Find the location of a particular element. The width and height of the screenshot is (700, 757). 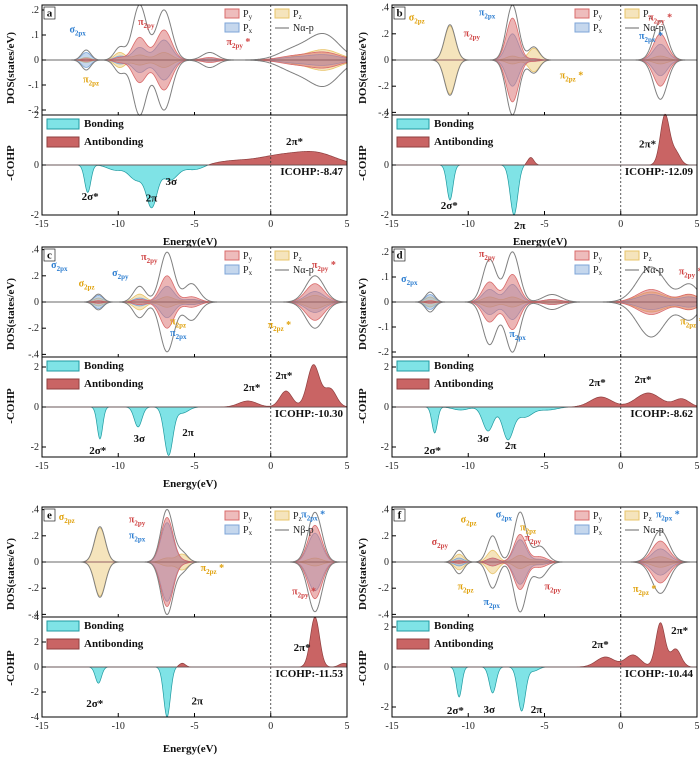

legend-swatch-py is located at coordinates (582, 255).